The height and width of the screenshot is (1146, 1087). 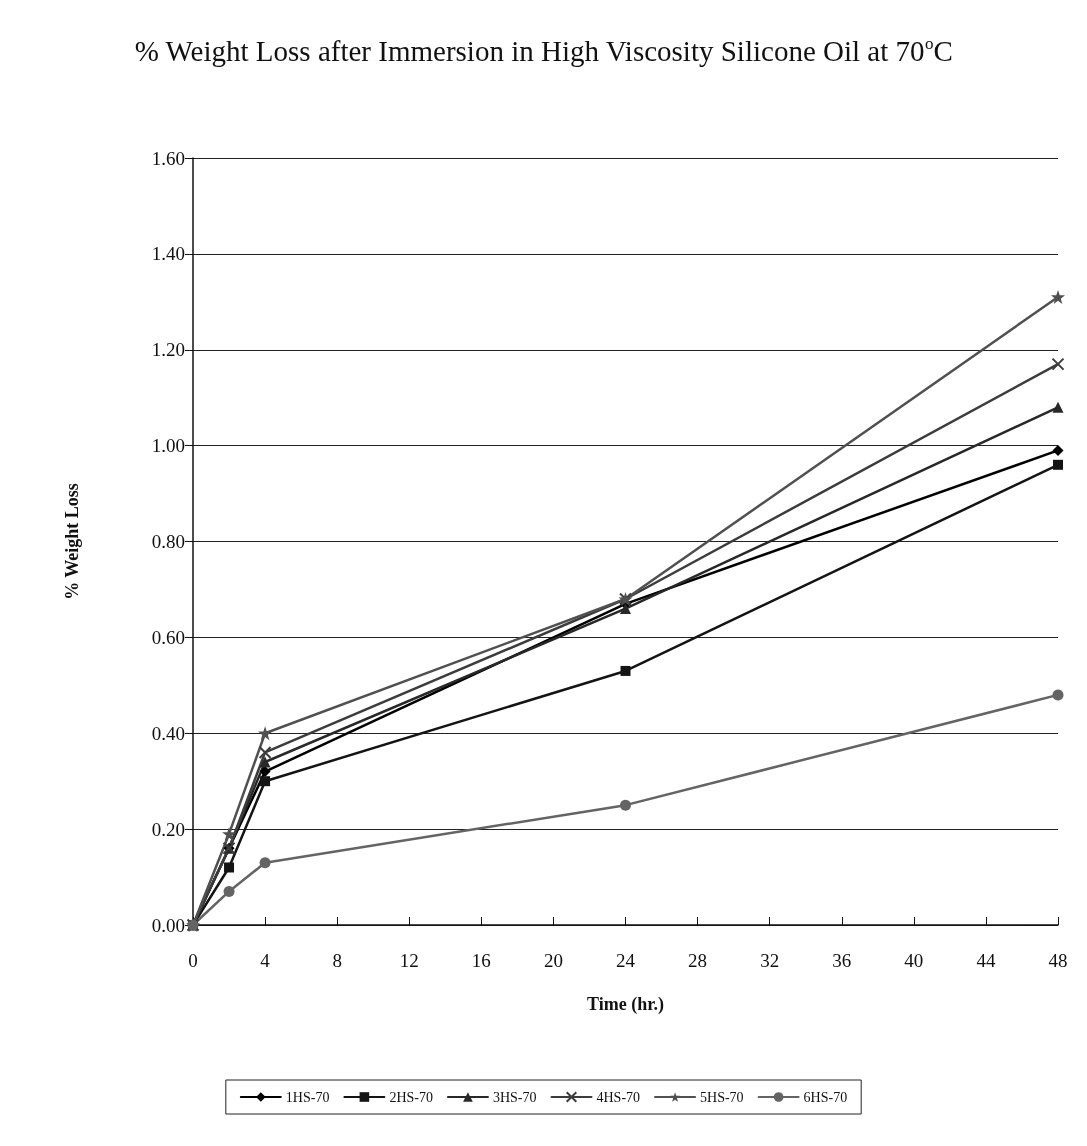 What do you see at coordinates (625, 1004) in the screenshot?
I see `x-axis-title: Time (hr.)` at bounding box center [625, 1004].